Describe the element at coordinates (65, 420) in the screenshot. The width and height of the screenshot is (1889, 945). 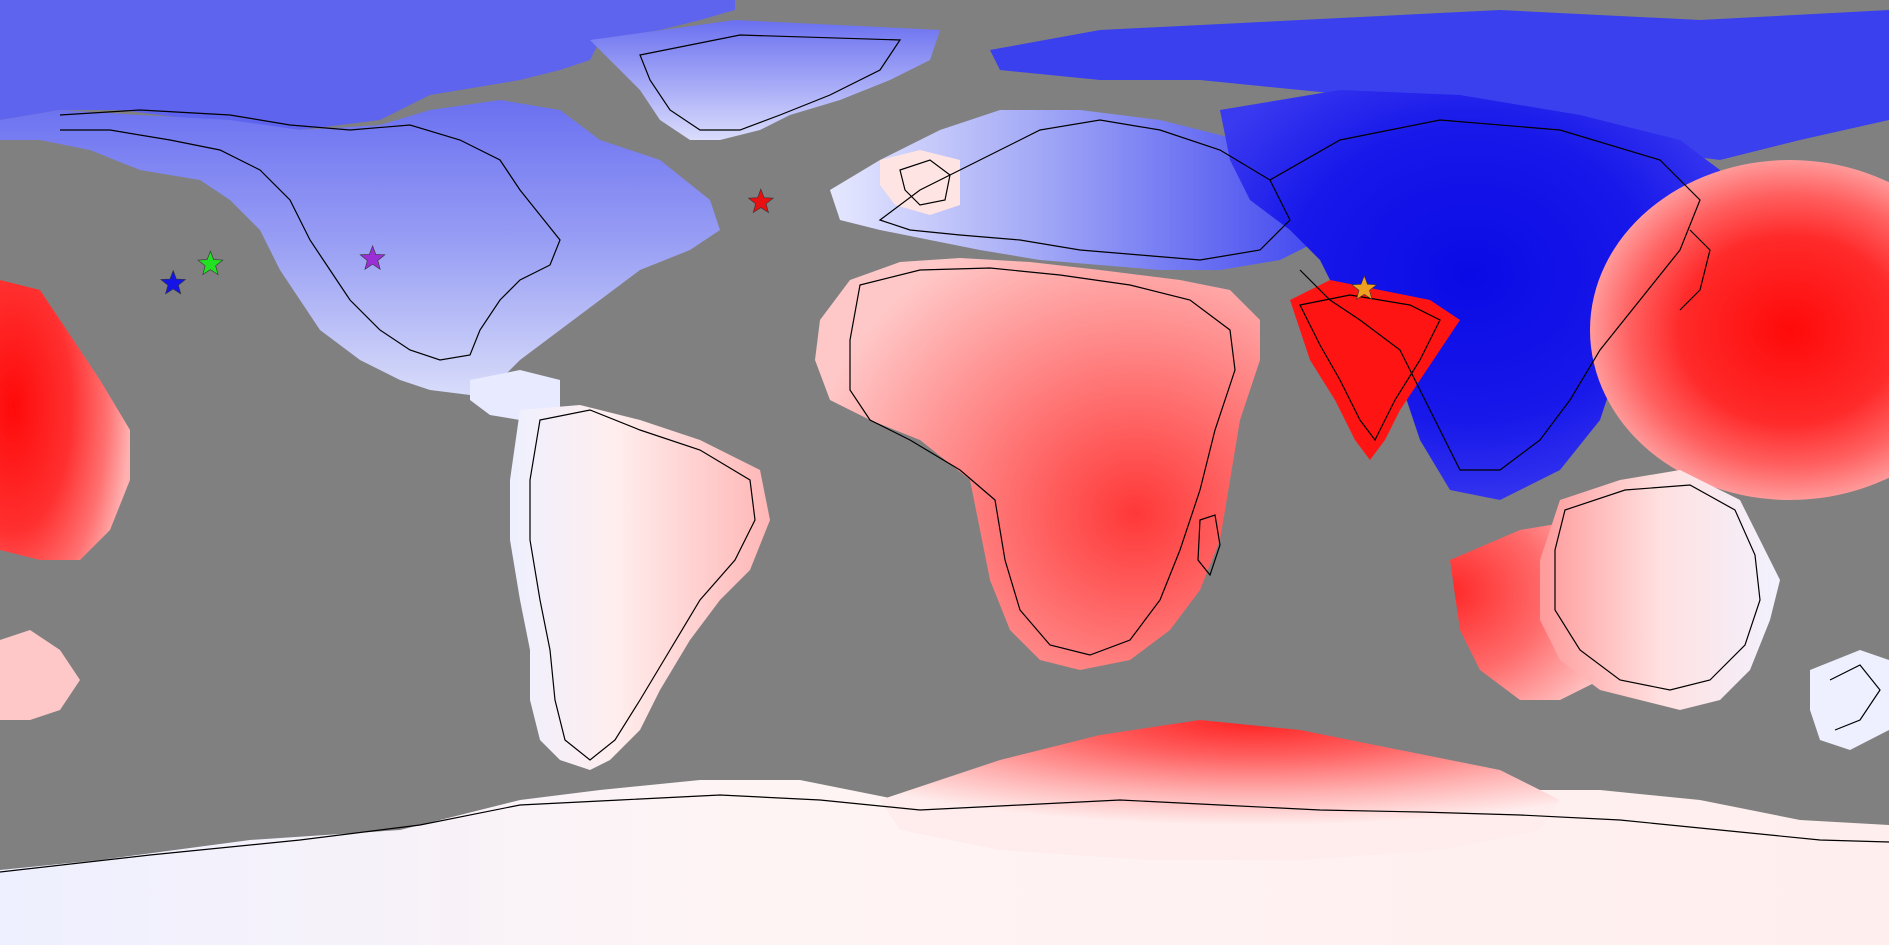
I see `pacific-anomaly-west` at that location.